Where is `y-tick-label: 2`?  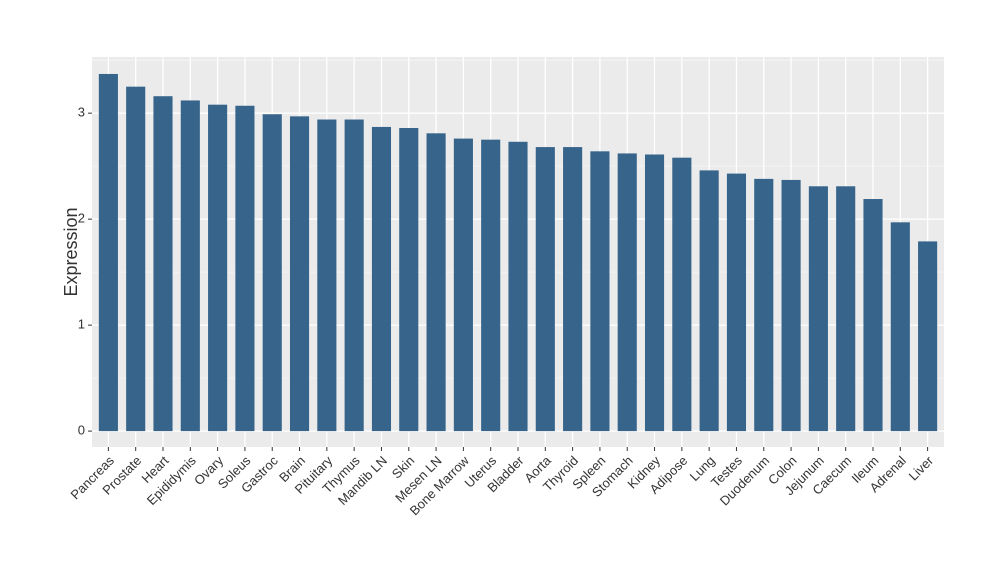 y-tick-label: 2 is located at coordinates (81, 218).